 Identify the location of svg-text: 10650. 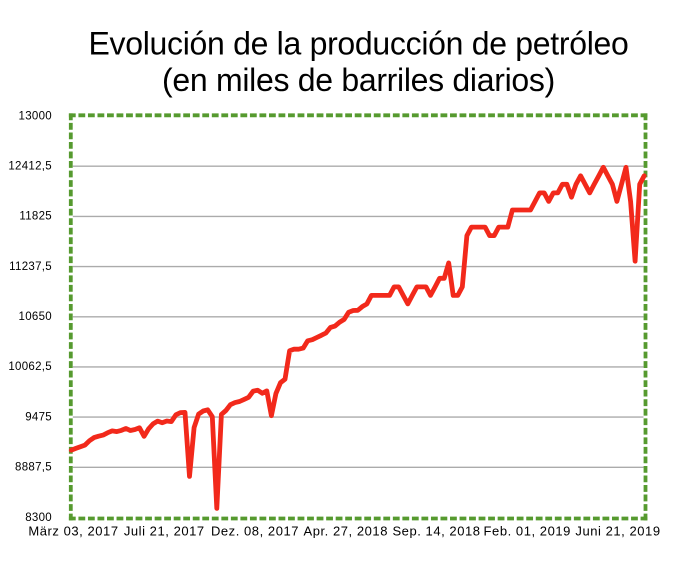
(35, 317).